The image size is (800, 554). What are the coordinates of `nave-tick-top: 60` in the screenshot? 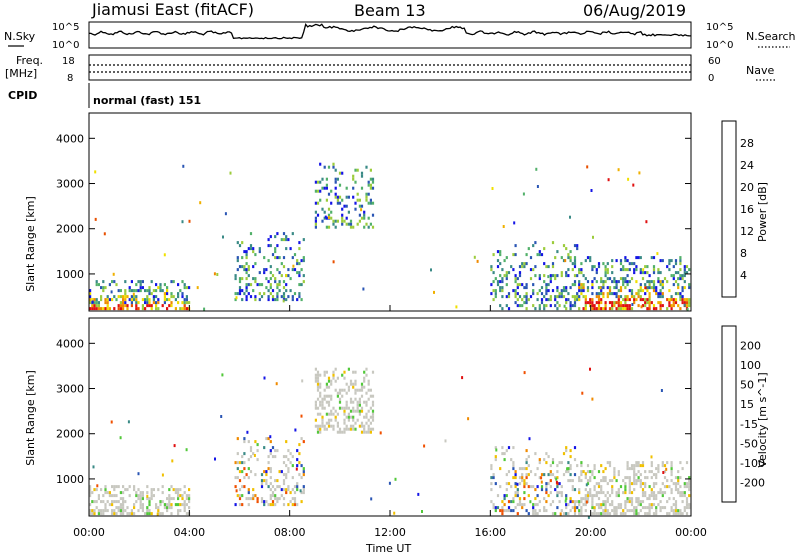 It's located at (714, 61).